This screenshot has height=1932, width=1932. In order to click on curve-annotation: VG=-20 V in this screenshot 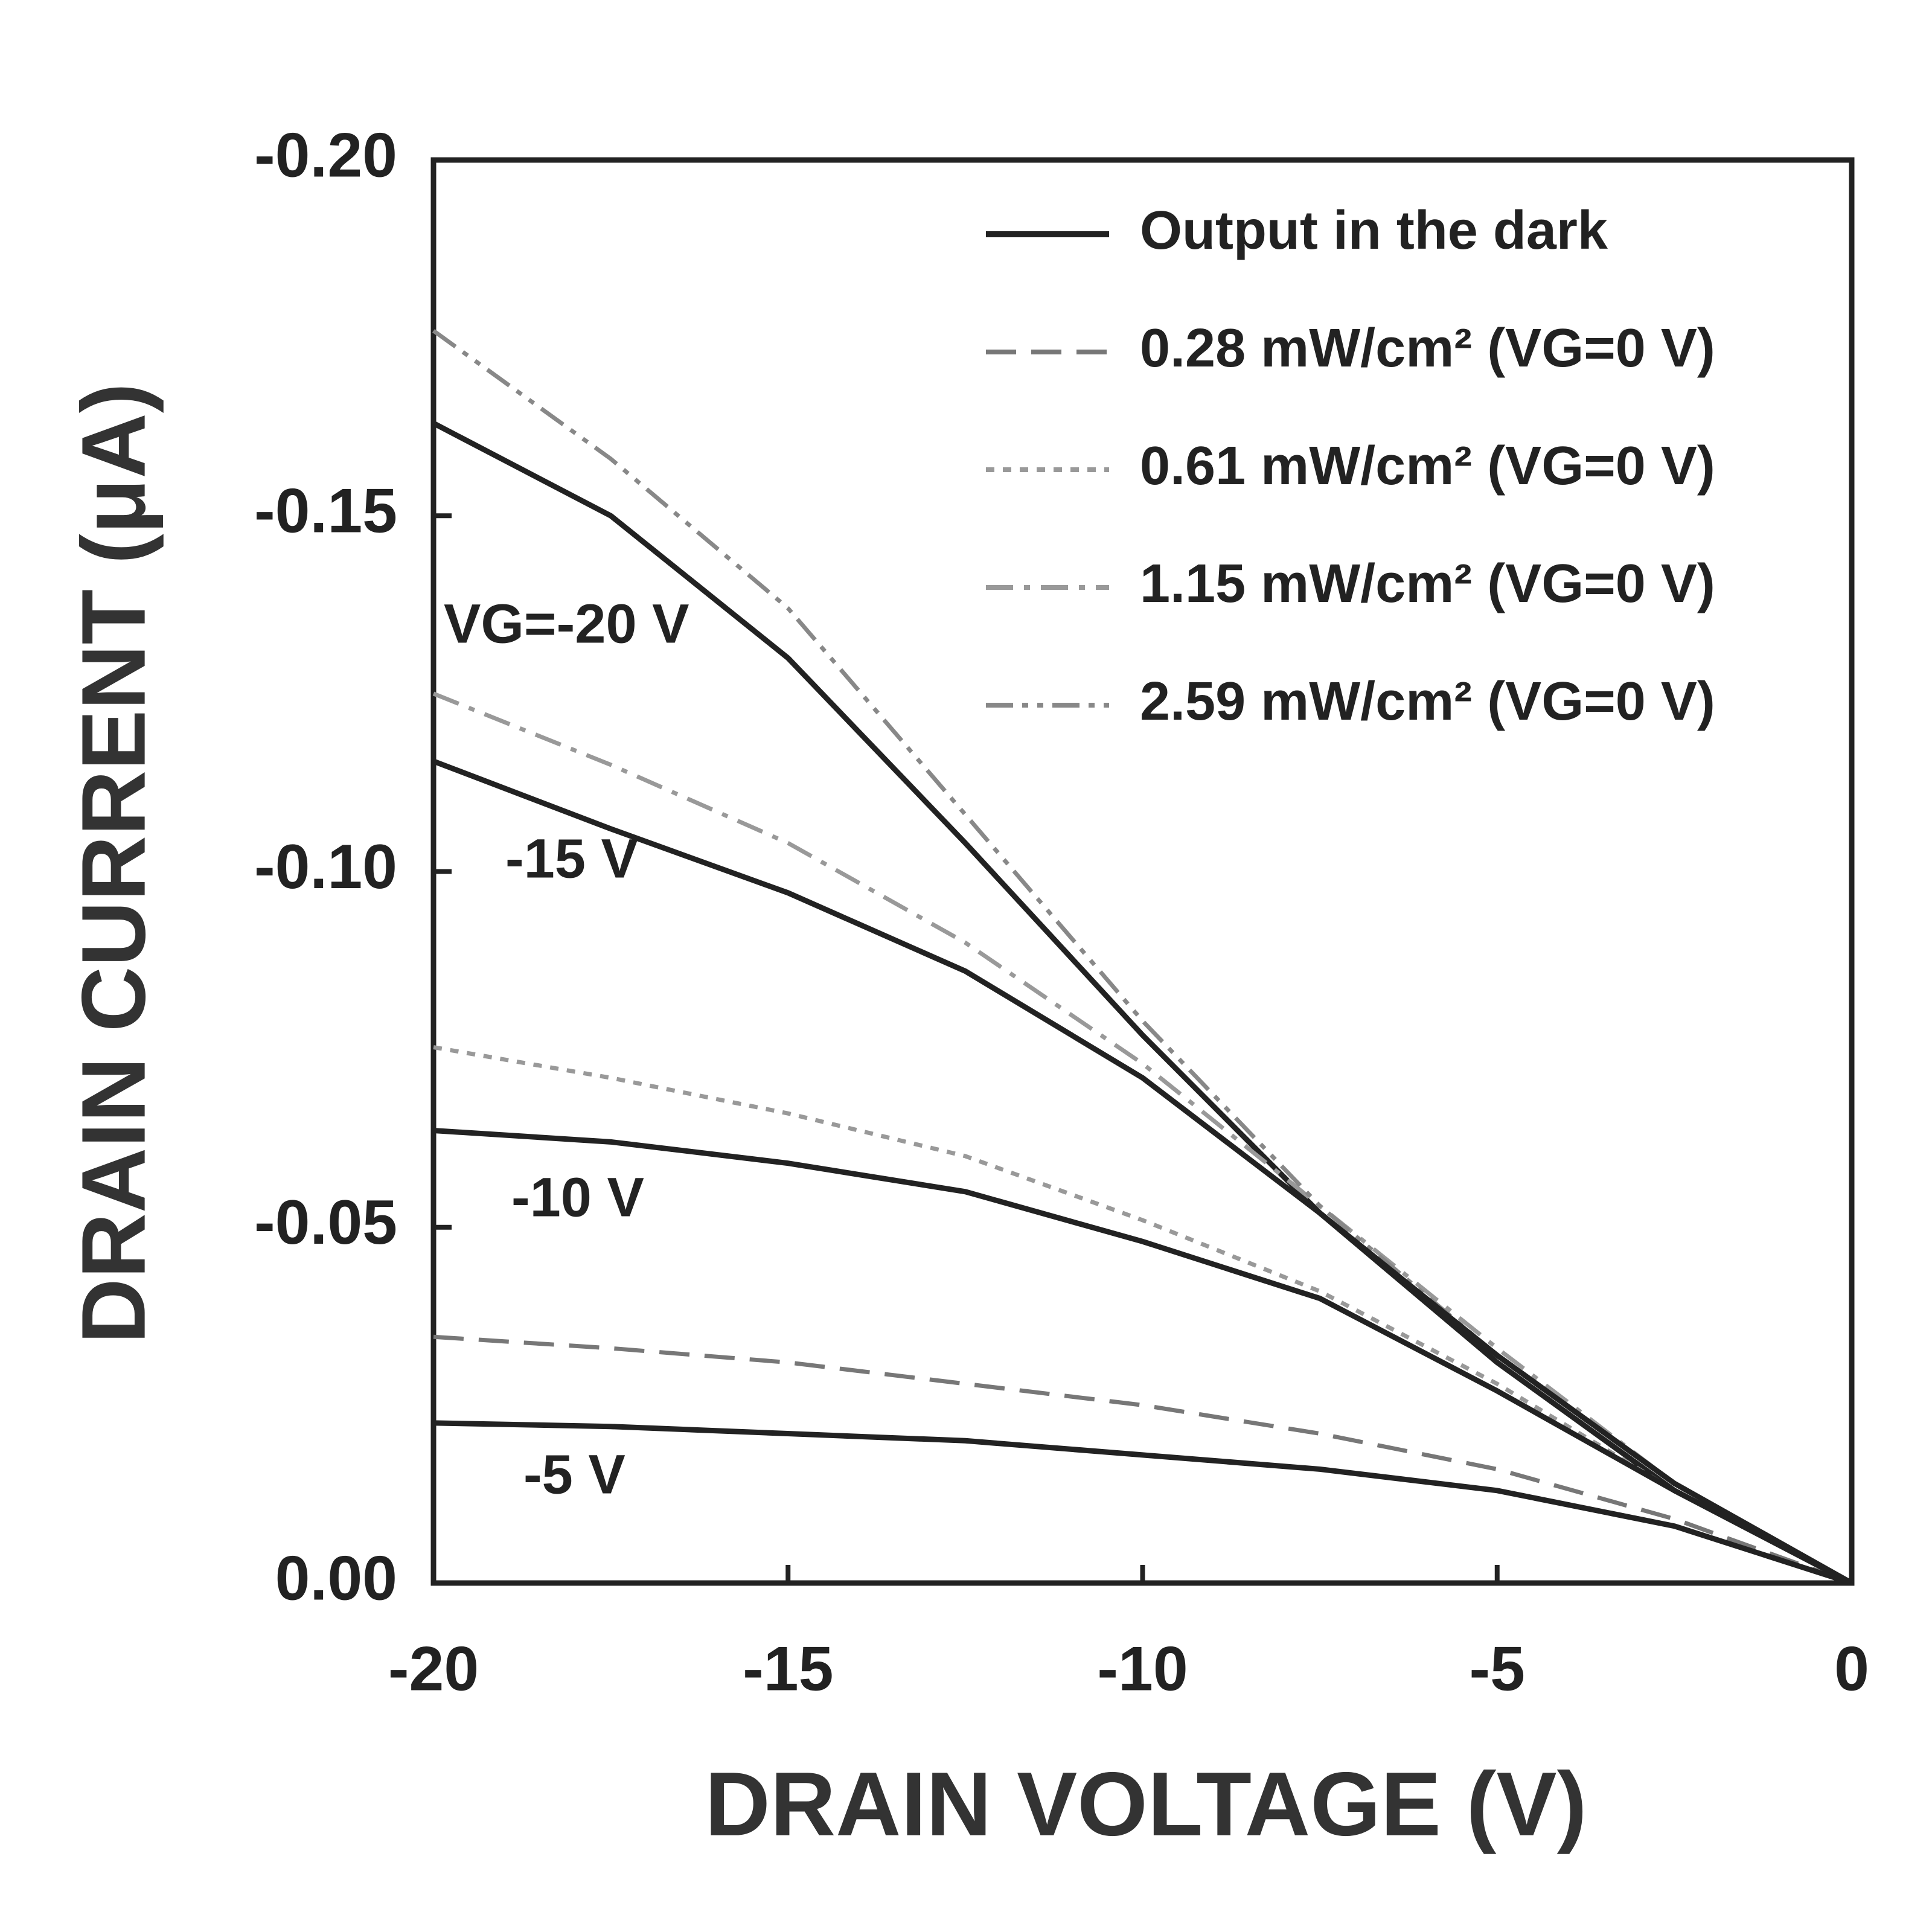, I will do `click(566, 624)`.